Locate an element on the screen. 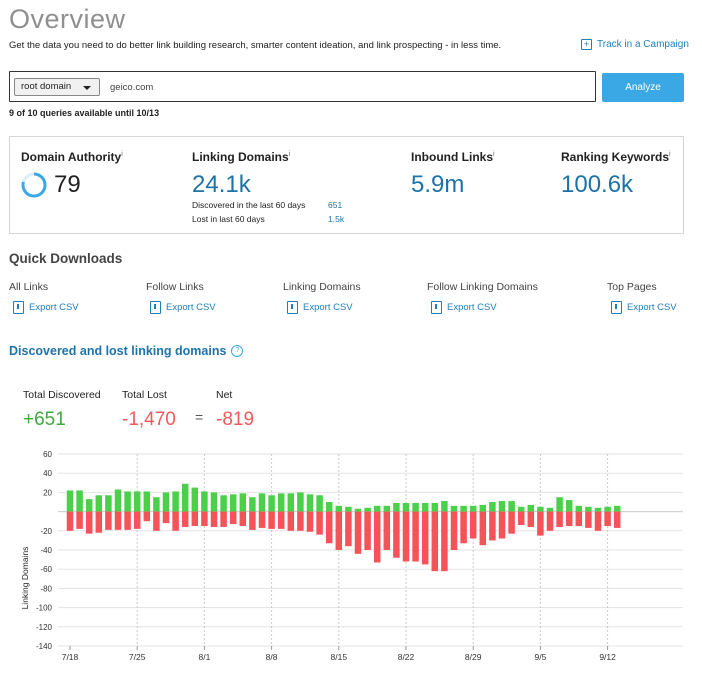  y-tick-label: 20 is located at coordinates (47, 492).